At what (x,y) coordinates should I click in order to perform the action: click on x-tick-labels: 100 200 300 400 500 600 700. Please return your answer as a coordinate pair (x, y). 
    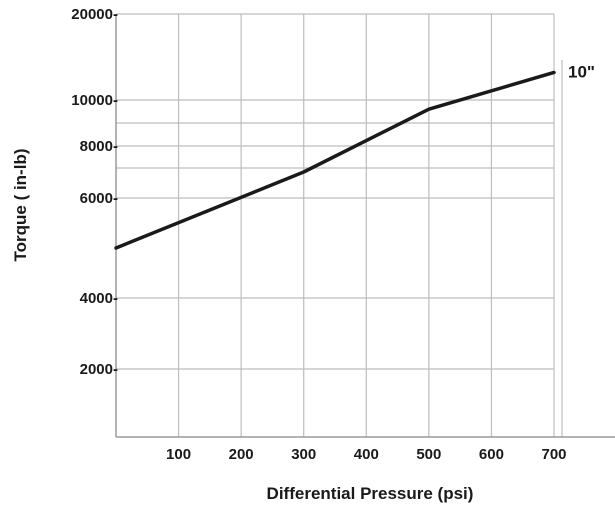
    Looking at the image, I should click on (366, 454).